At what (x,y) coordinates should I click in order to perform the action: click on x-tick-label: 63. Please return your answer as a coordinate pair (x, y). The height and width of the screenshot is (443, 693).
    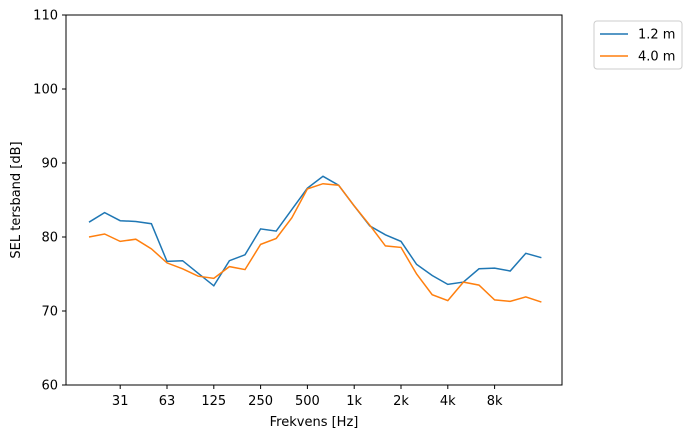
    Looking at the image, I should click on (167, 401).